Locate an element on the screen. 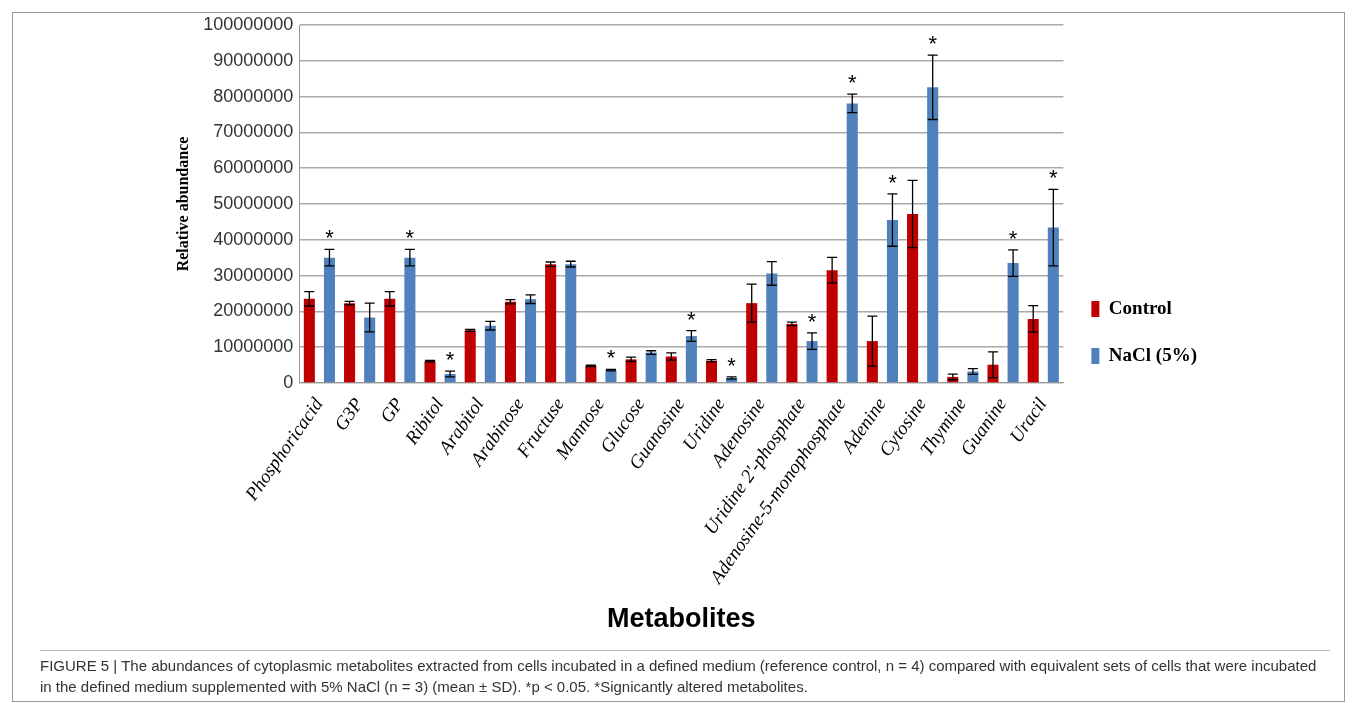 This screenshot has height=703, width=1357. caption: FIGURE 5 | The abundances of cytoplasmic metabolites extracted from cells incubated in a defined medium (reference control, n = 4) compared with equivalent sets of cells that were incubated in the defined medium supplemented with 5% NaCl (n = 3) (mean ± SD). *p < 0.05. *Signicantly altered metabolites. is located at coordinates (685, 673).